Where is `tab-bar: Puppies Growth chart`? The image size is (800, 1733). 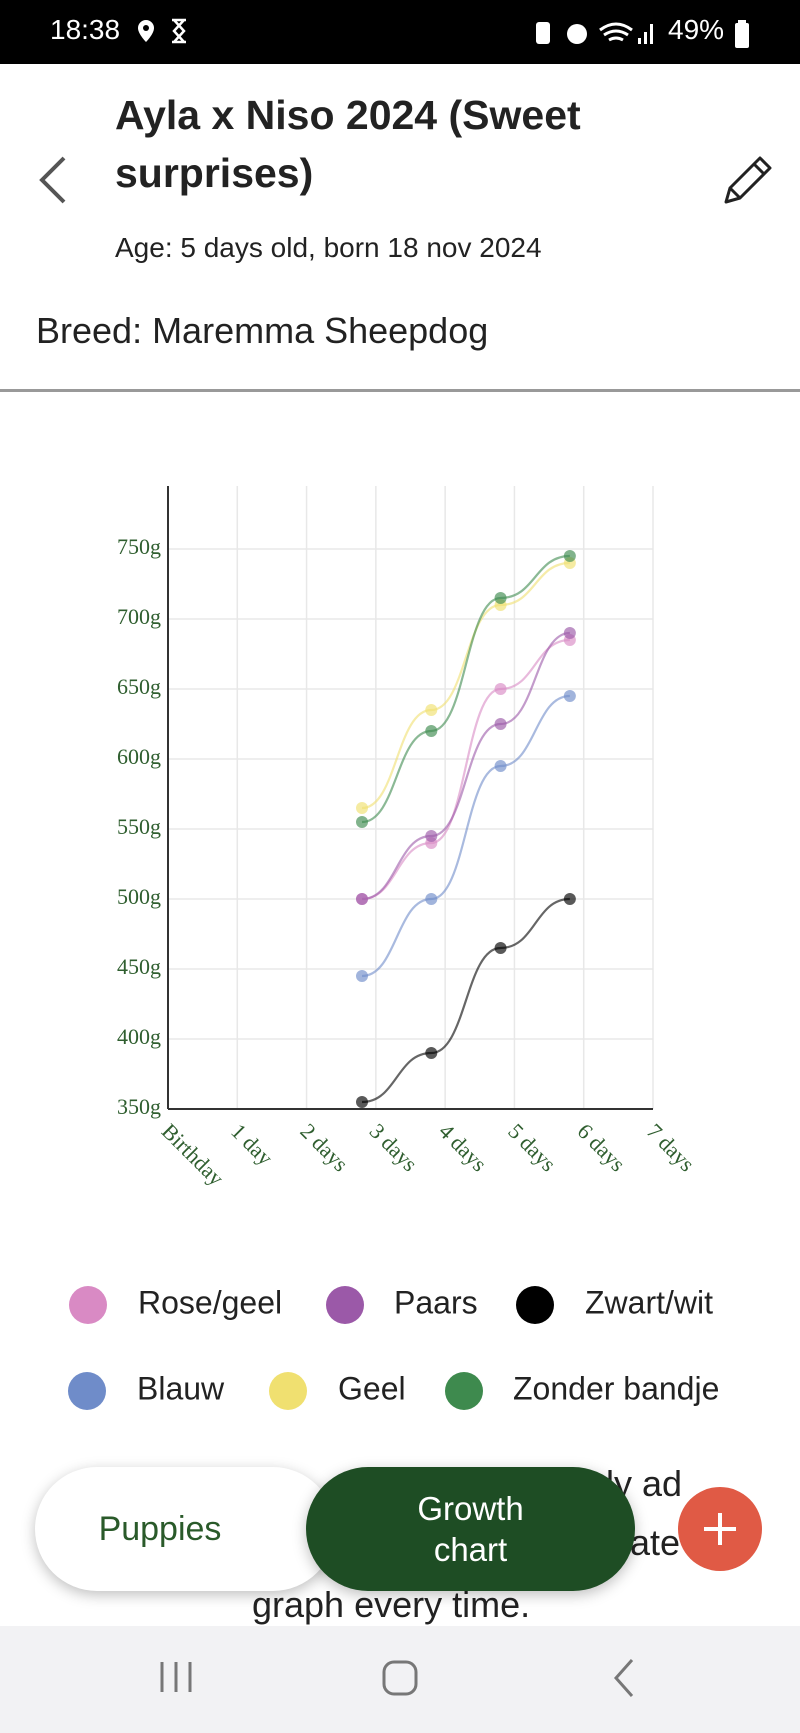
tab-bar: Puppies Growth chart is located at coordinates (335, 1529).